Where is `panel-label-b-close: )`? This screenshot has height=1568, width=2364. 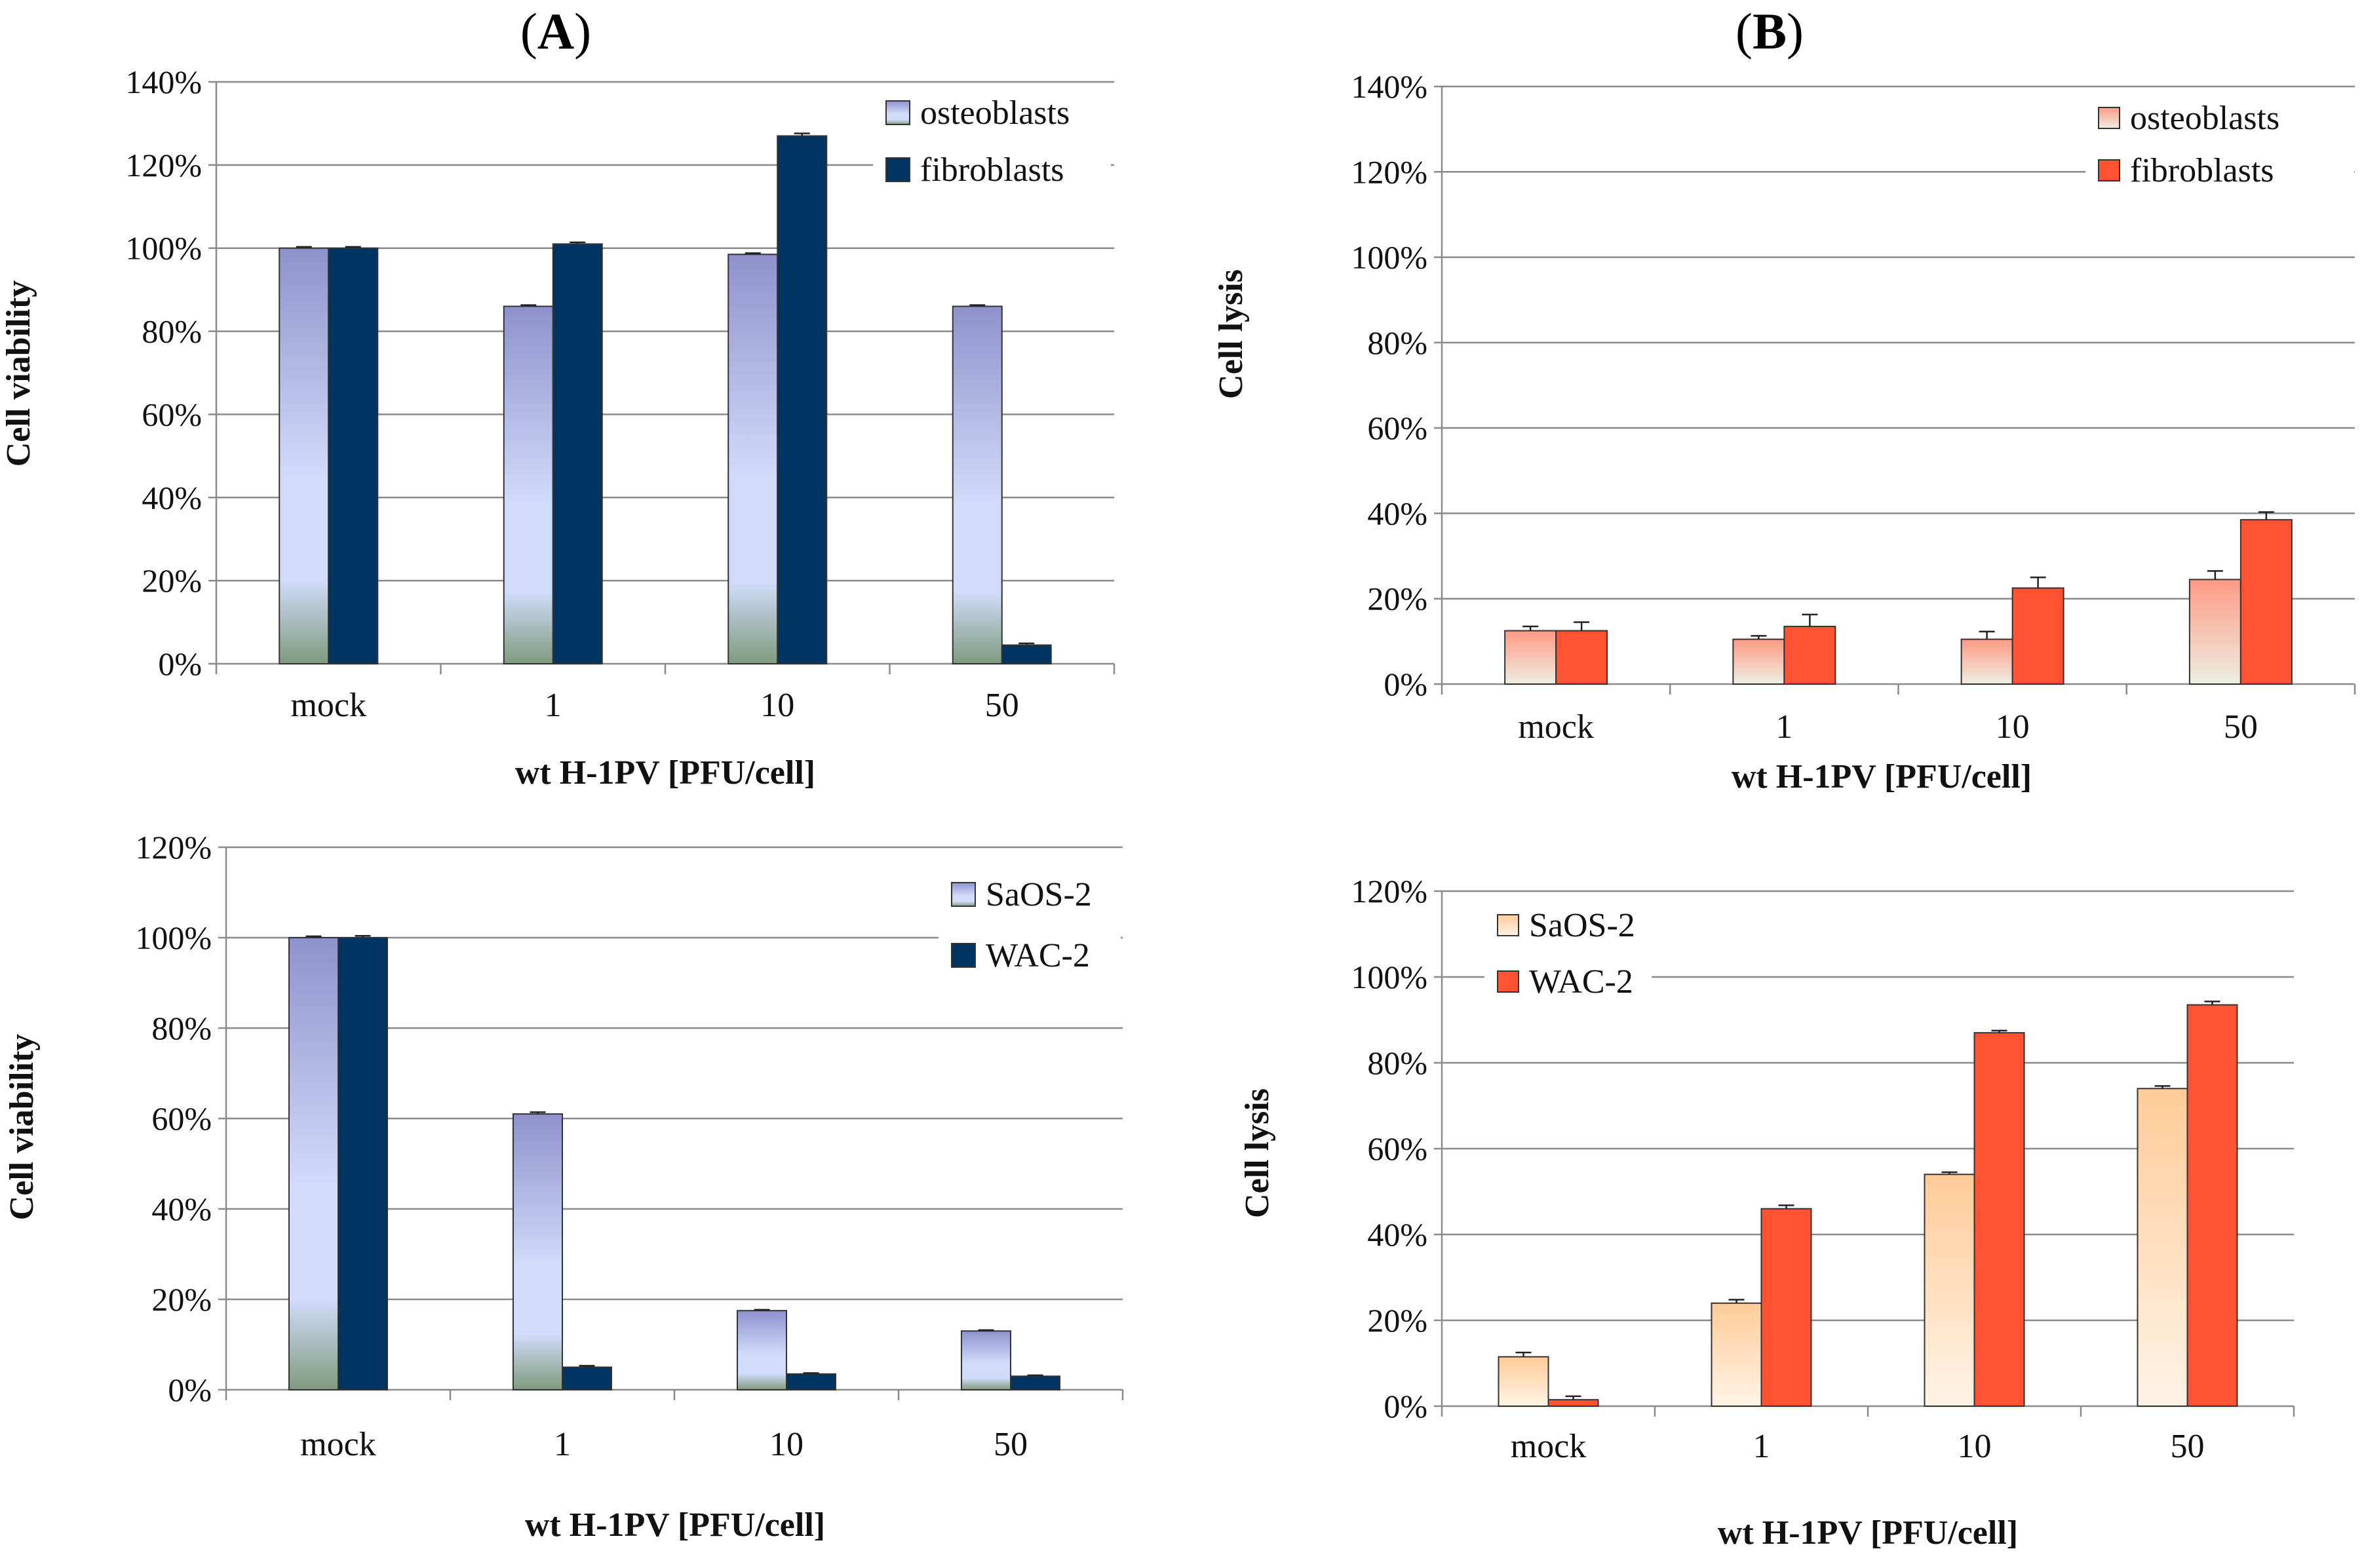 panel-label-b-close: ) is located at coordinates (1795, 32).